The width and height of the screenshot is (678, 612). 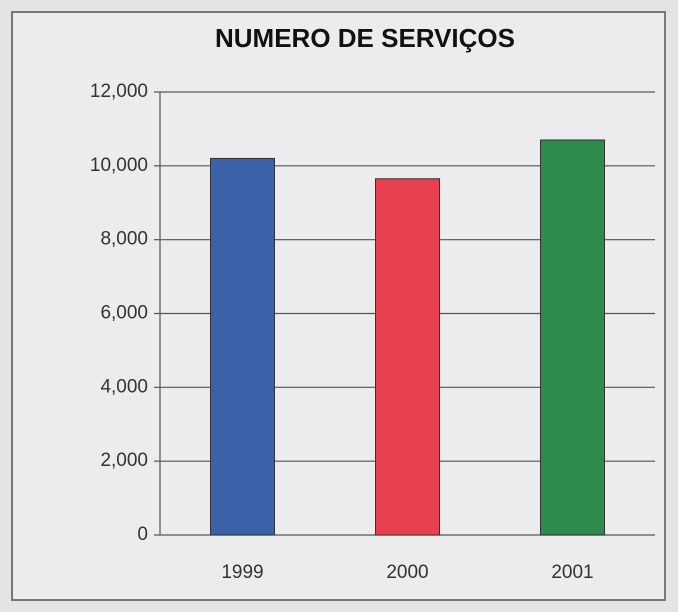 What do you see at coordinates (572, 572) in the screenshot?
I see `x-tick-label: 2001` at bounding box center [572, 572].